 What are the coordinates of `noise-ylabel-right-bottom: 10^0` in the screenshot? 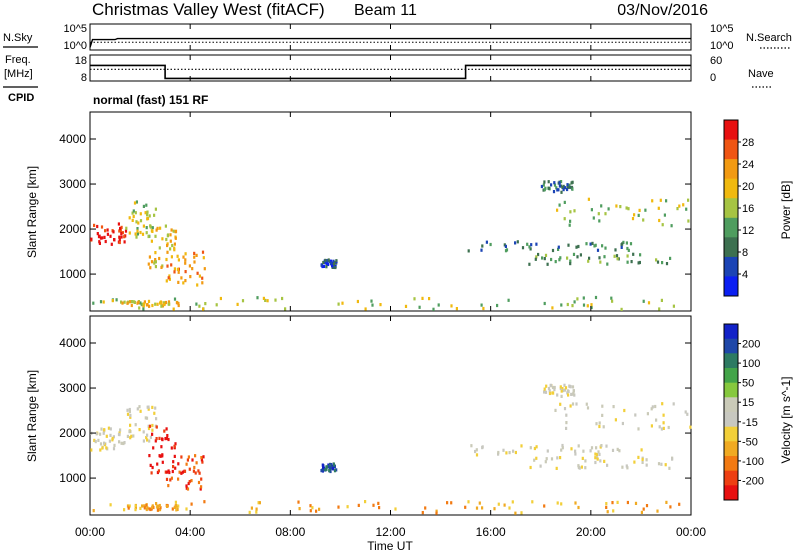 It's located at (722, 46).